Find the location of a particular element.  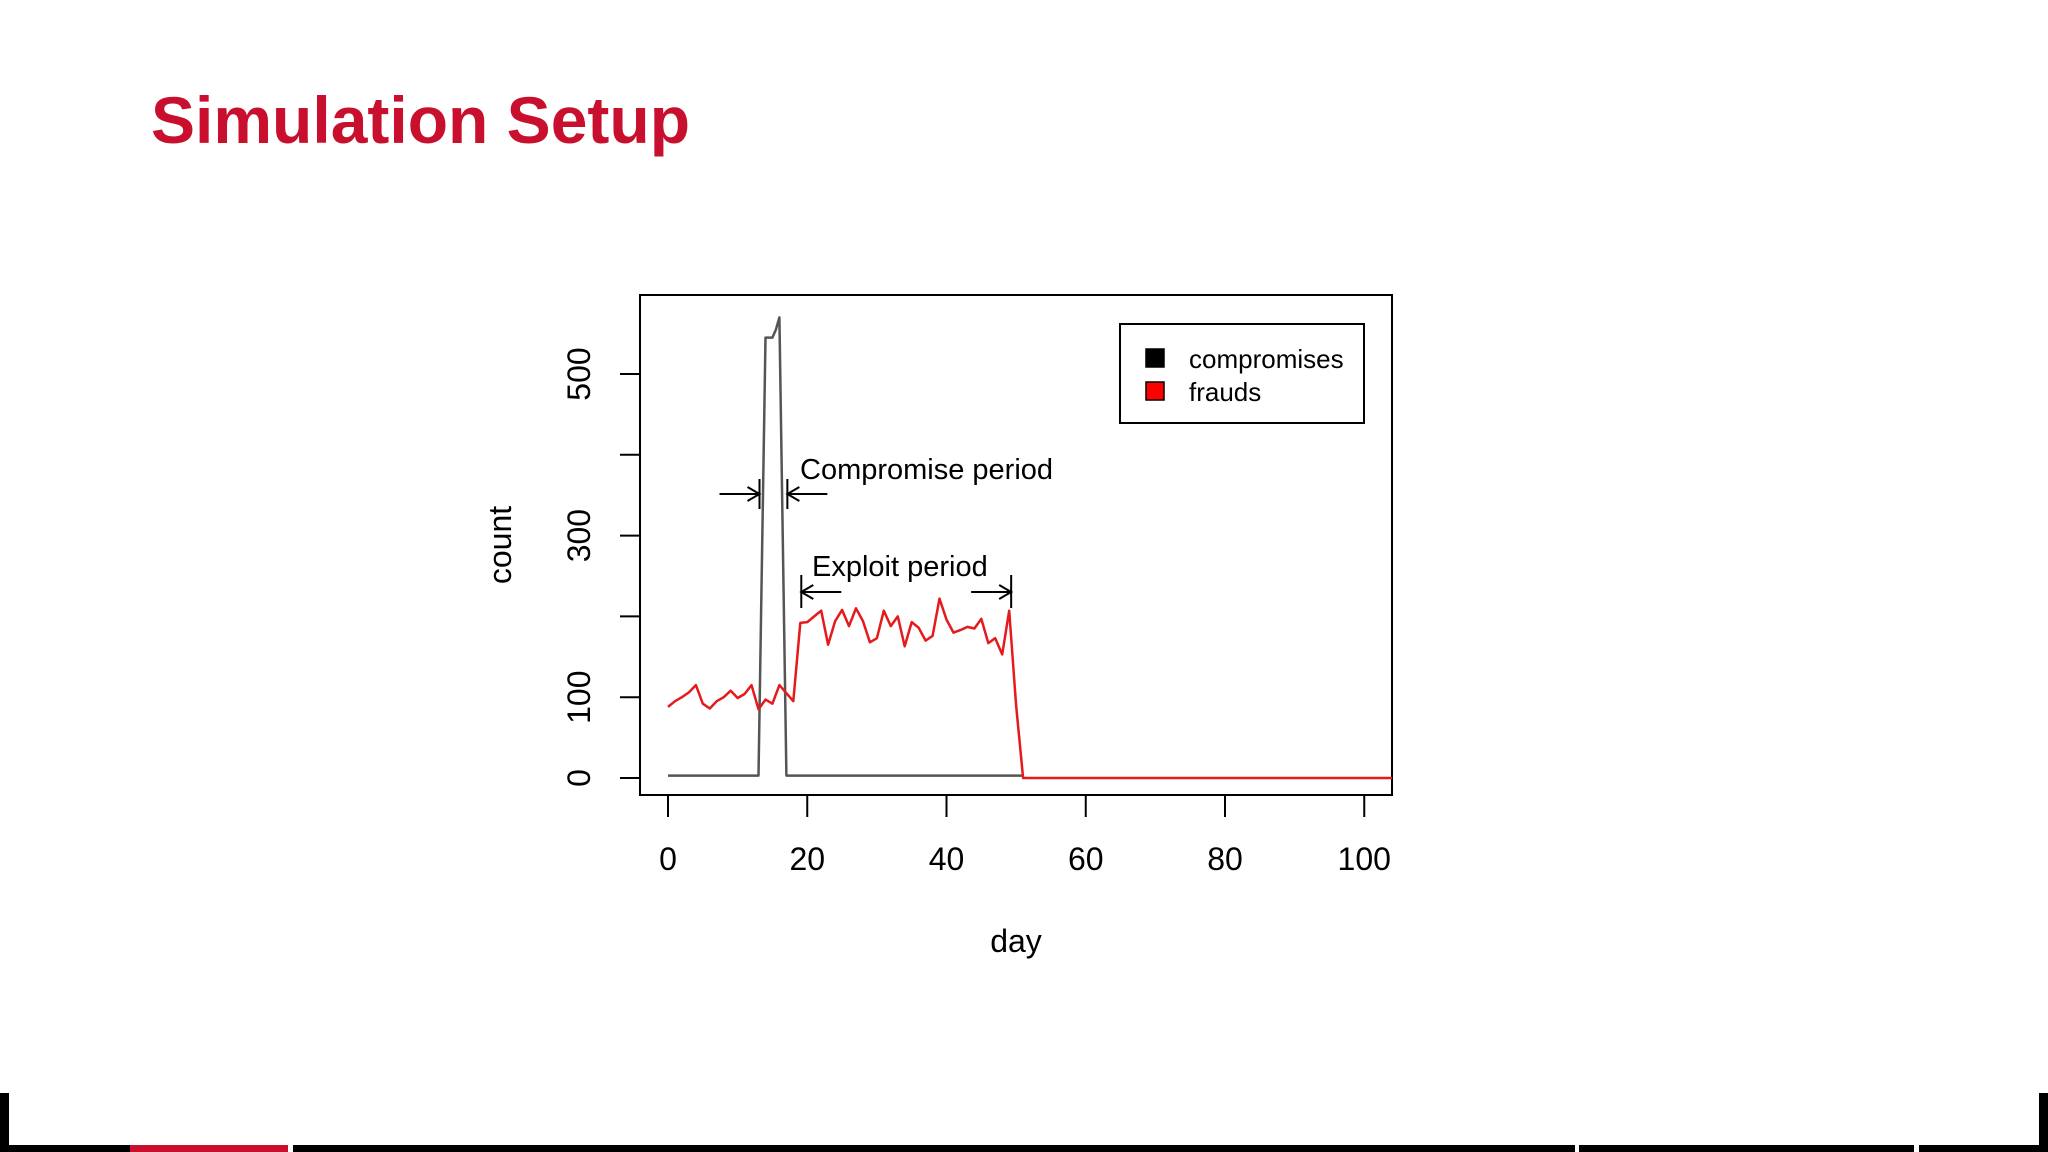

bottom-navigation-bar is located at coordinates (1024, 1122).